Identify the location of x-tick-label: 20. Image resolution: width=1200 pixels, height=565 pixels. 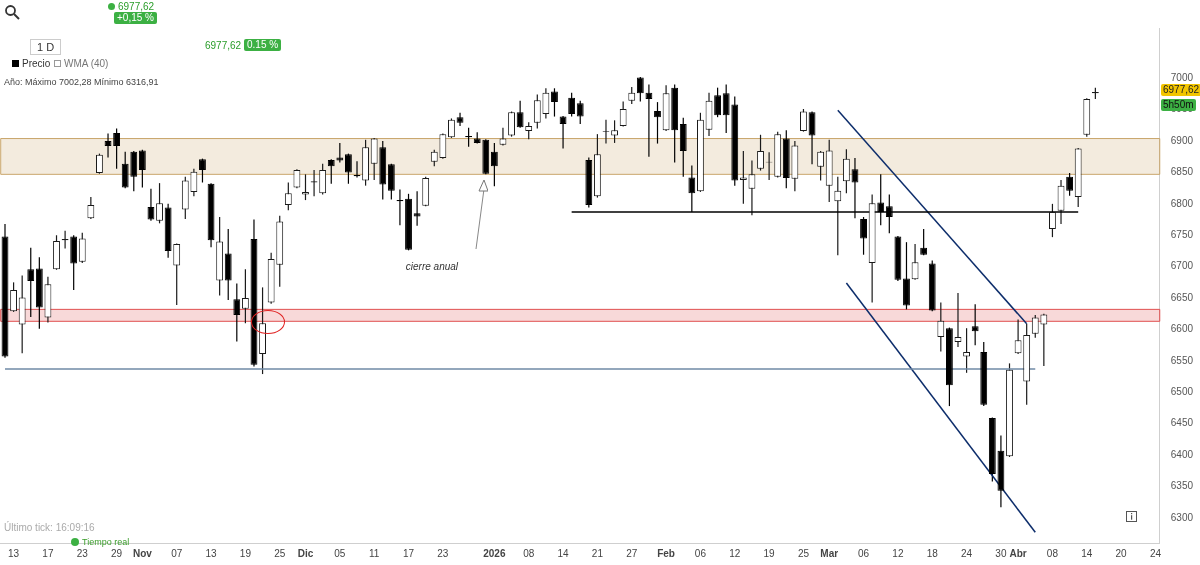
(1121, 553).